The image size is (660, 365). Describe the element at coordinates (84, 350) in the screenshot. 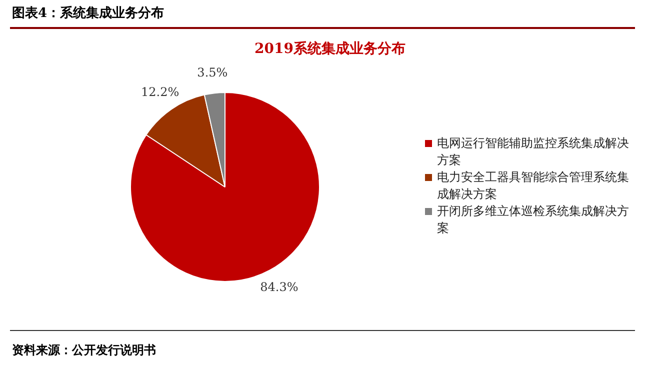

I see `text: 资料来源：公开发行说明书` at that location.